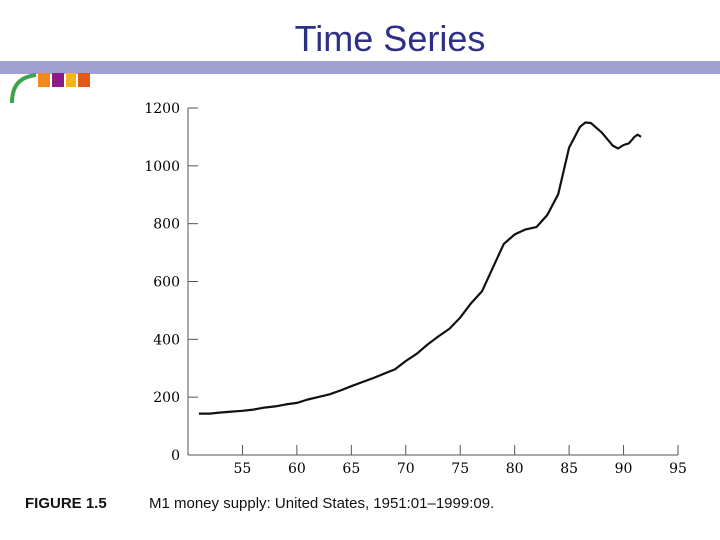 The image size is (720, 540). What do you see at coordinates (460, 469) in the screenshot?
I see `x-tick-label: 75` at bounding box center [460, 469].